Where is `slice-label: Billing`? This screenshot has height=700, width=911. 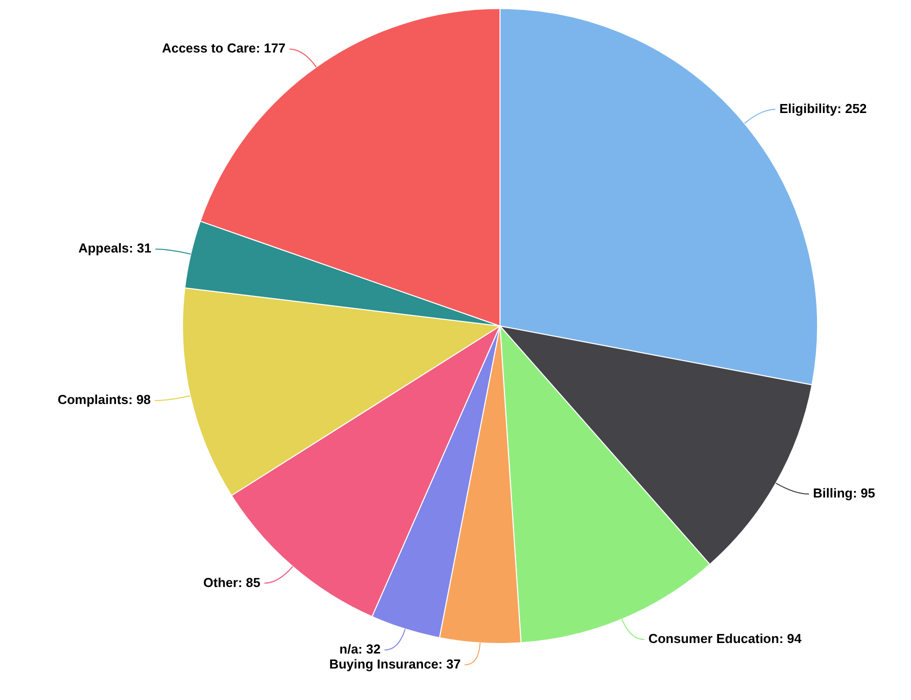 slice-label: Billing is located at coordinates (832, 493).